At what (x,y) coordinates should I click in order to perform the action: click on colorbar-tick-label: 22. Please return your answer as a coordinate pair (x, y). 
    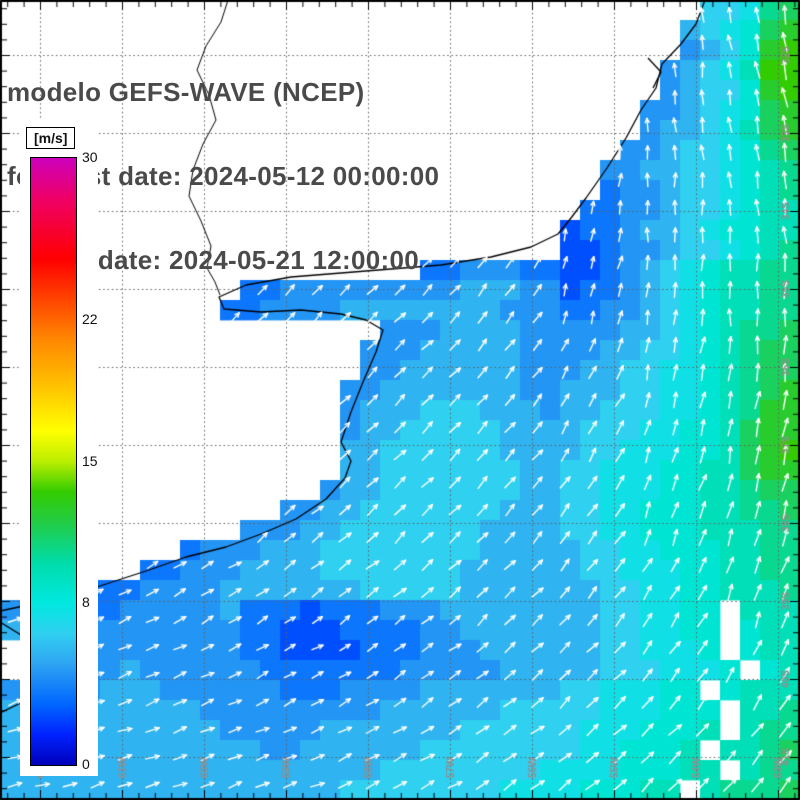
    Looking at the image, I should click on (90, 318).